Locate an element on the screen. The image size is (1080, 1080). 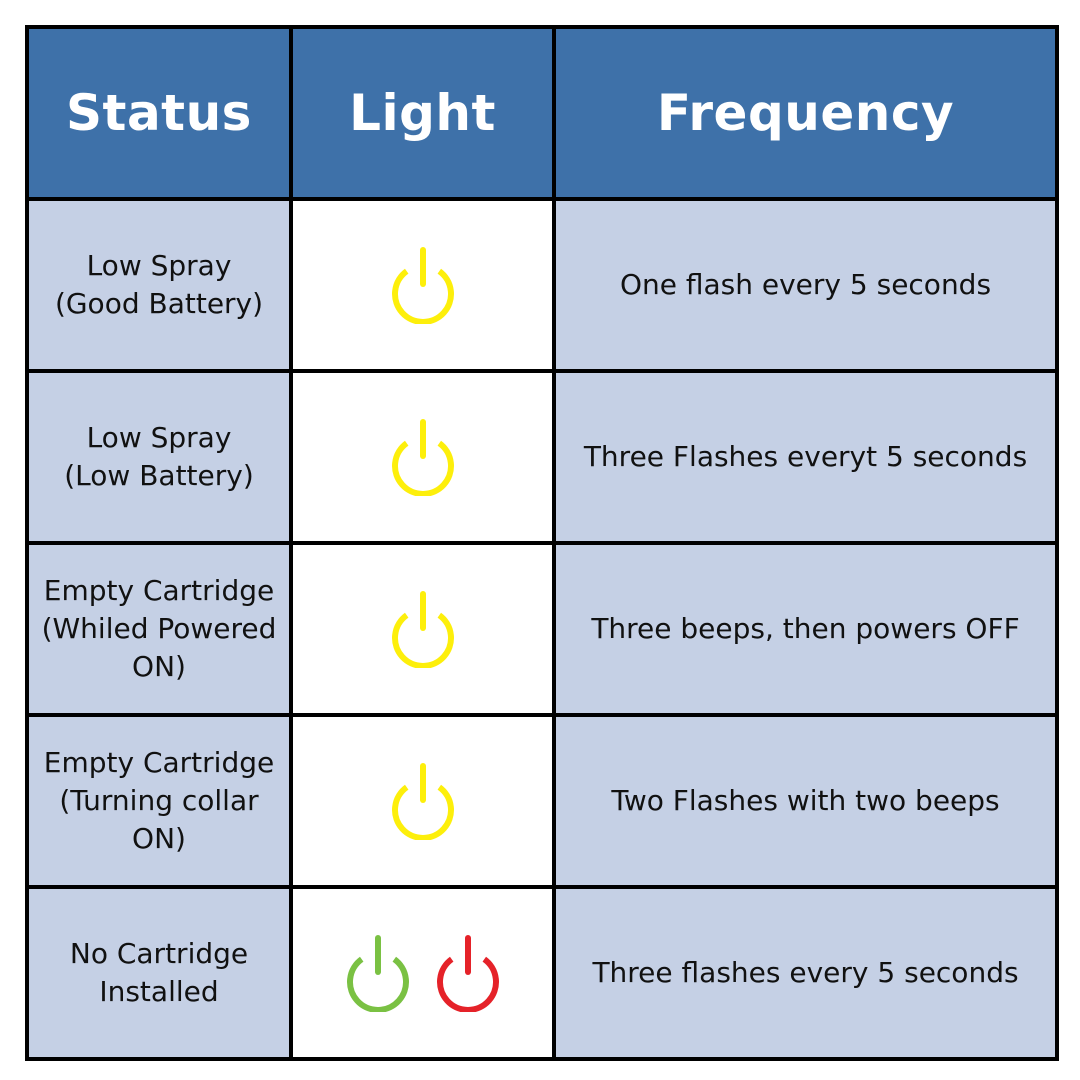
frequency-cell: One flash every 5 seconds is located at coordinates (805, 285).